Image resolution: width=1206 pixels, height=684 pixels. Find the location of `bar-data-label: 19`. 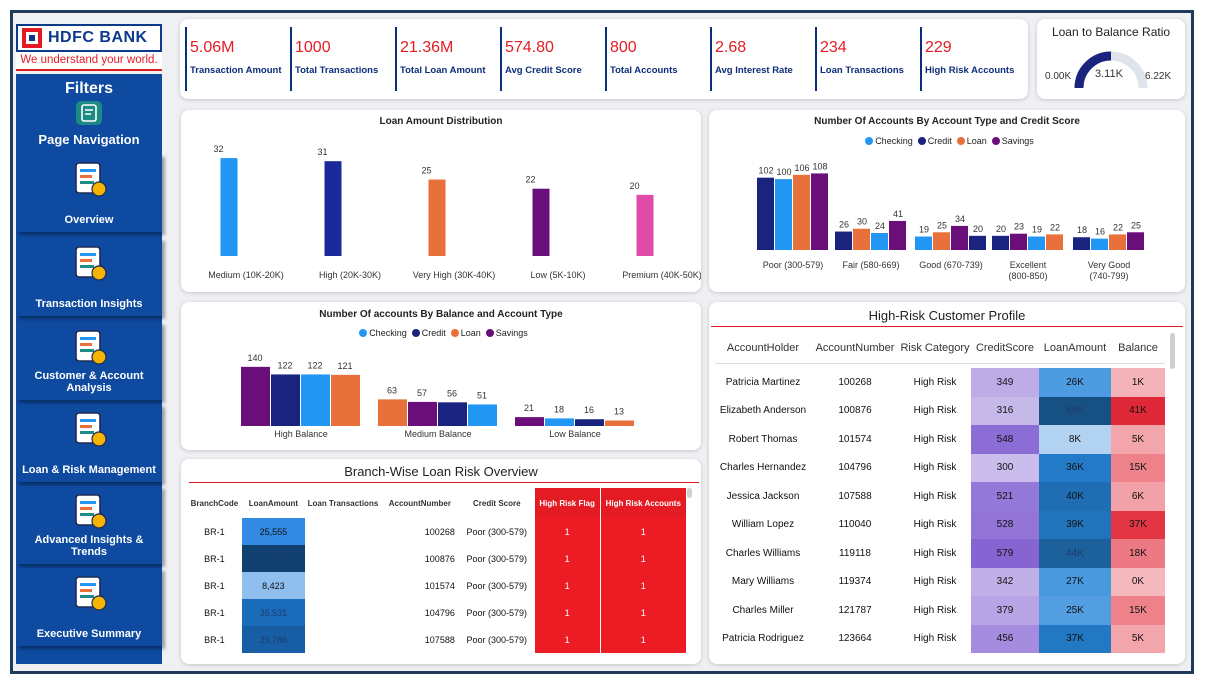

bar-data-label: 19 is located at coordinates (1037, 230).